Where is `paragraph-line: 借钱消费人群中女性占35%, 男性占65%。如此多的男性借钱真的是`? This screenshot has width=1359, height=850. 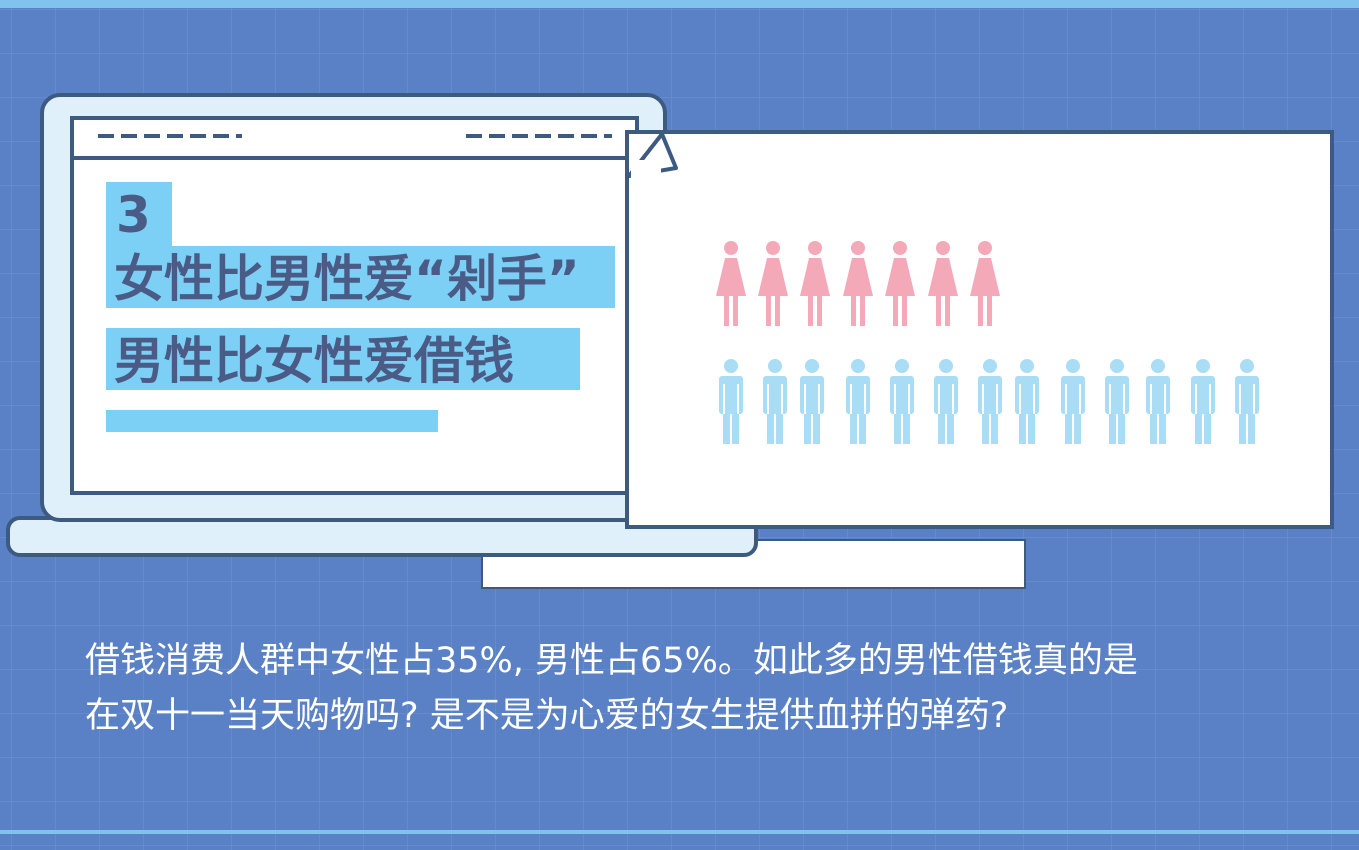 paragraph-line: 借钱消费人群中女性占35%, 男性占65%。如此多的男性借钱真的是 is located at coordinates (611, 661).